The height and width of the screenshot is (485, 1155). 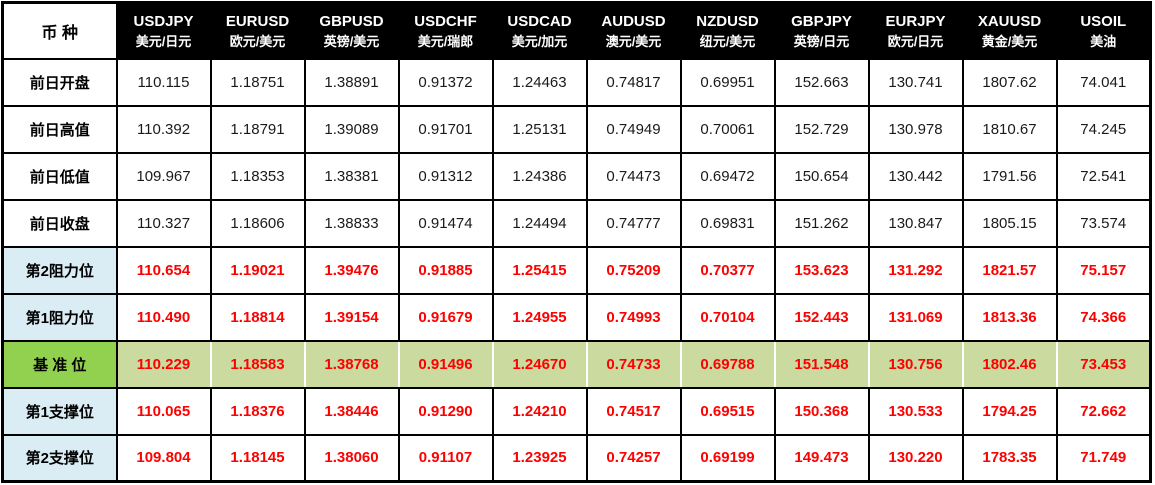 I want to click on value-cell: 1807.62, so click(x=1009, y=82).